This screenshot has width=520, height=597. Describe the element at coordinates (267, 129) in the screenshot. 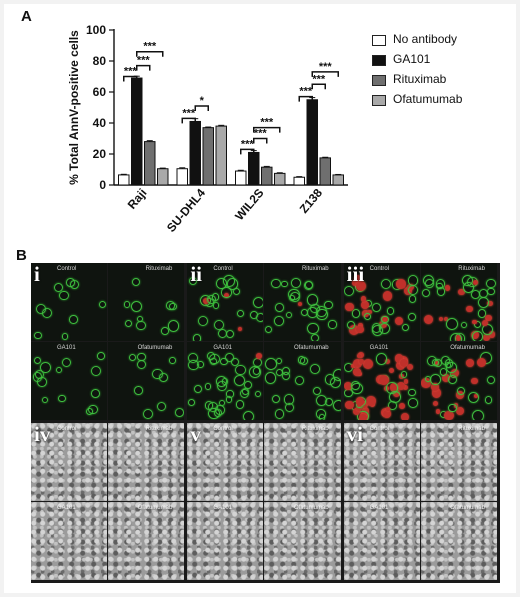

I see `significance-bracket` at that location.